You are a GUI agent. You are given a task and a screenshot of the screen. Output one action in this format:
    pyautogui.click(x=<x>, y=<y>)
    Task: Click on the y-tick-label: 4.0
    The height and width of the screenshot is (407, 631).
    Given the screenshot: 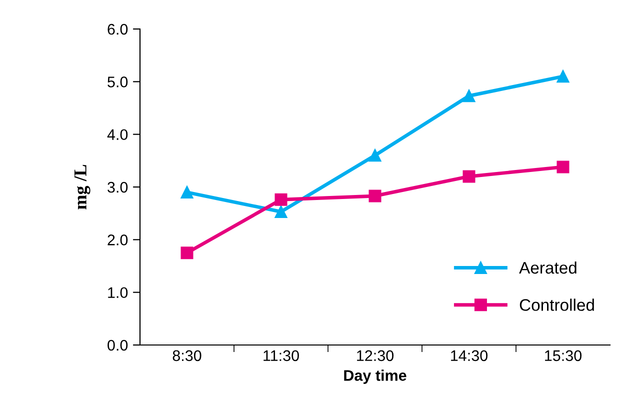 What is the action you would take?
    pyautogui.click(x=117, y=134)
    